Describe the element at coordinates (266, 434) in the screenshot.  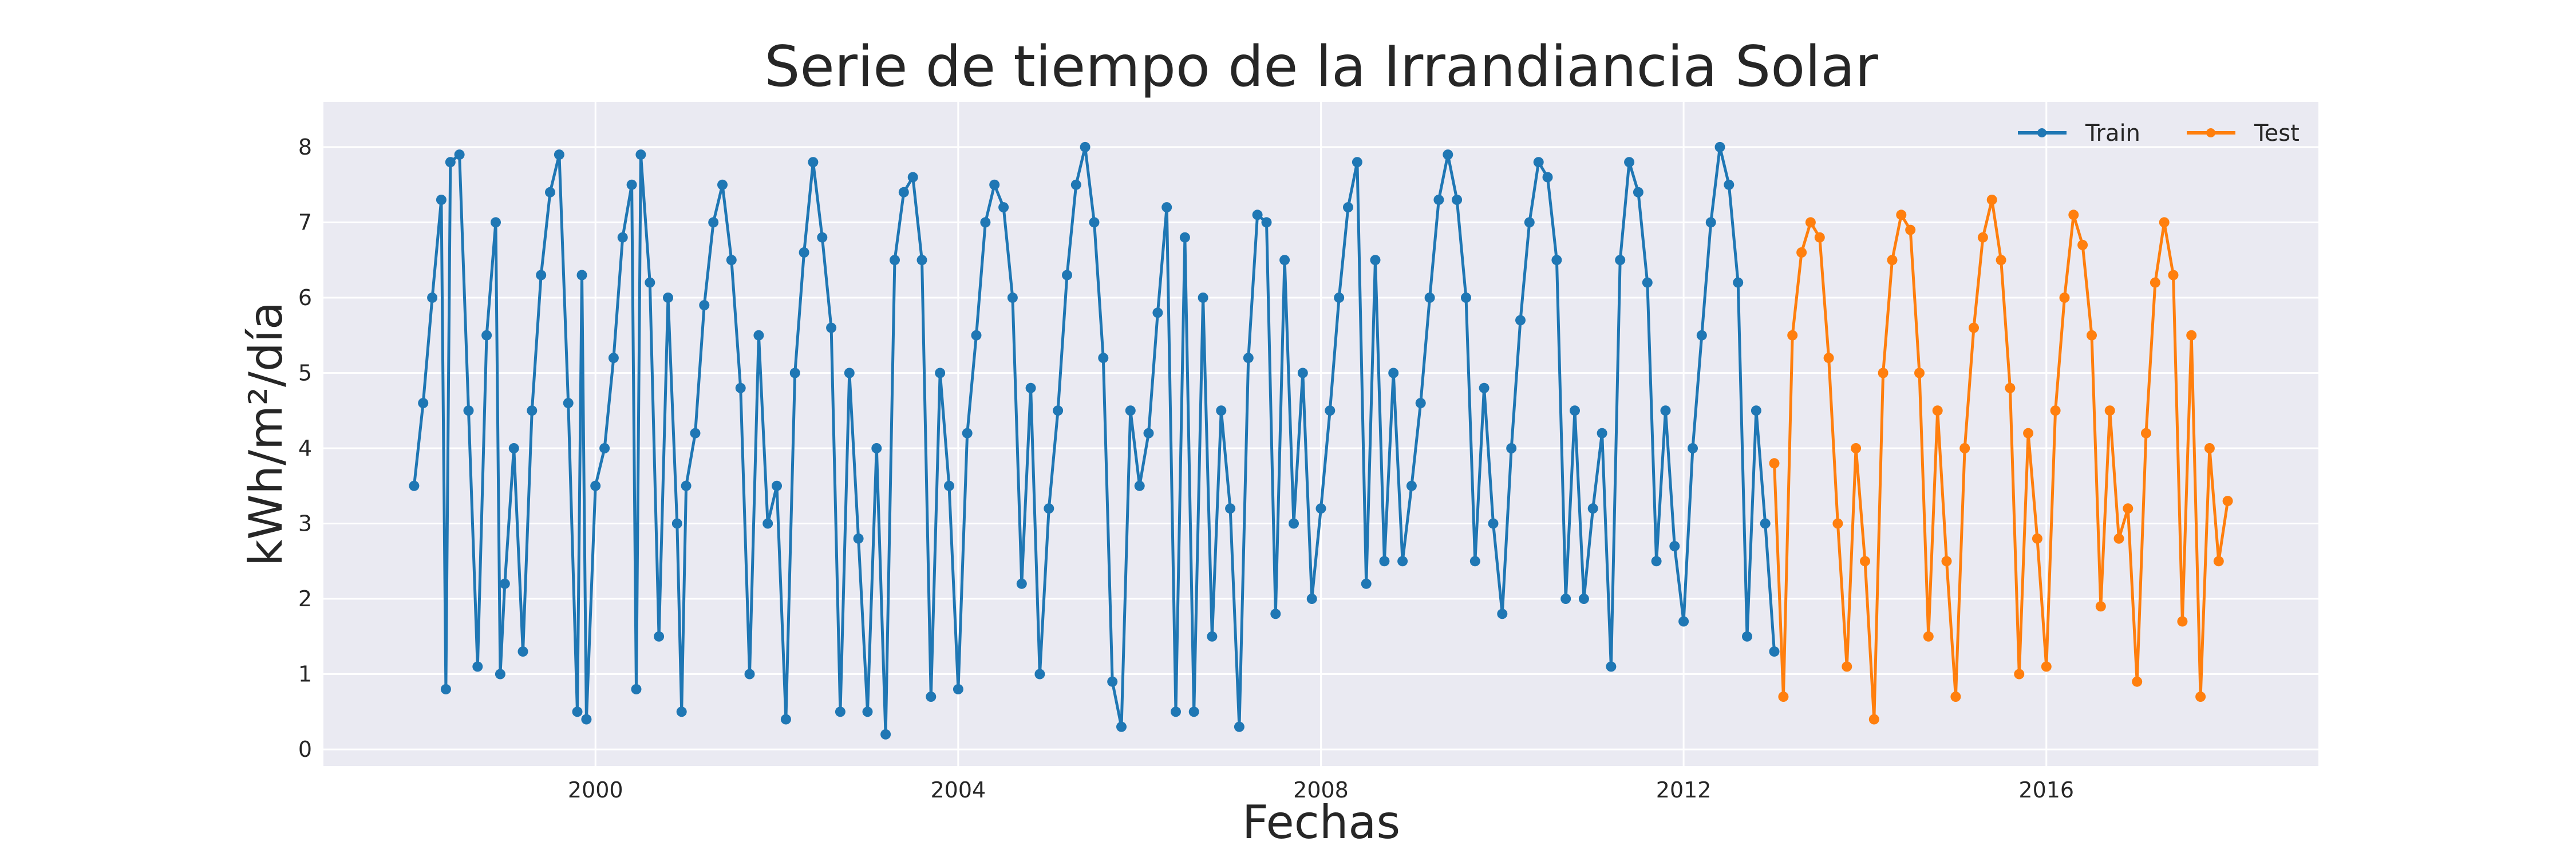
I see `y-axis-label: kWh/m²/día` at that location.